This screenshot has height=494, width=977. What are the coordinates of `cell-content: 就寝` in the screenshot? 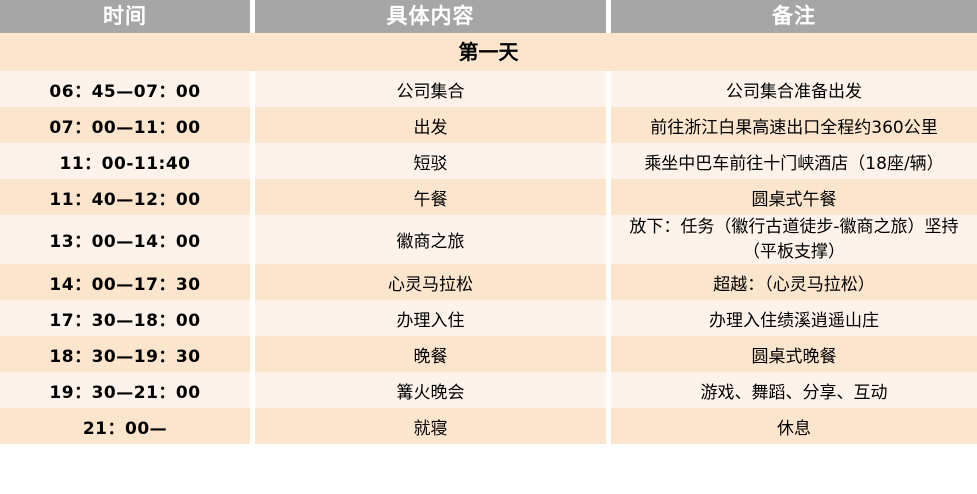 It's located at (430, 426).